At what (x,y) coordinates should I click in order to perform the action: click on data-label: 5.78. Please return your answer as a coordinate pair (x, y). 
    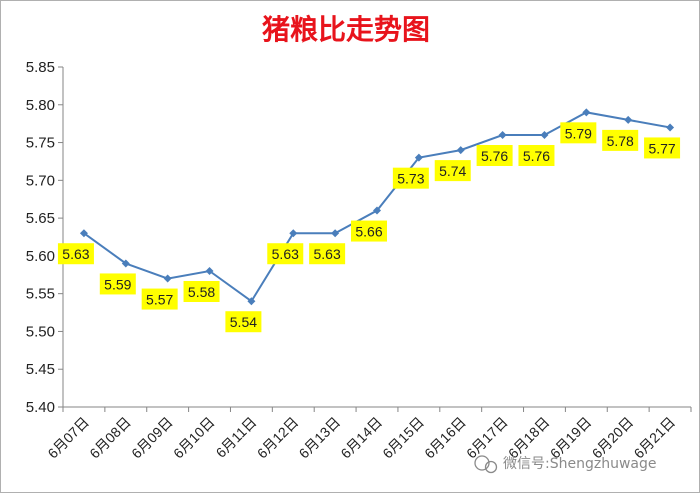
    Looking at the image, I should click on (620, 140).